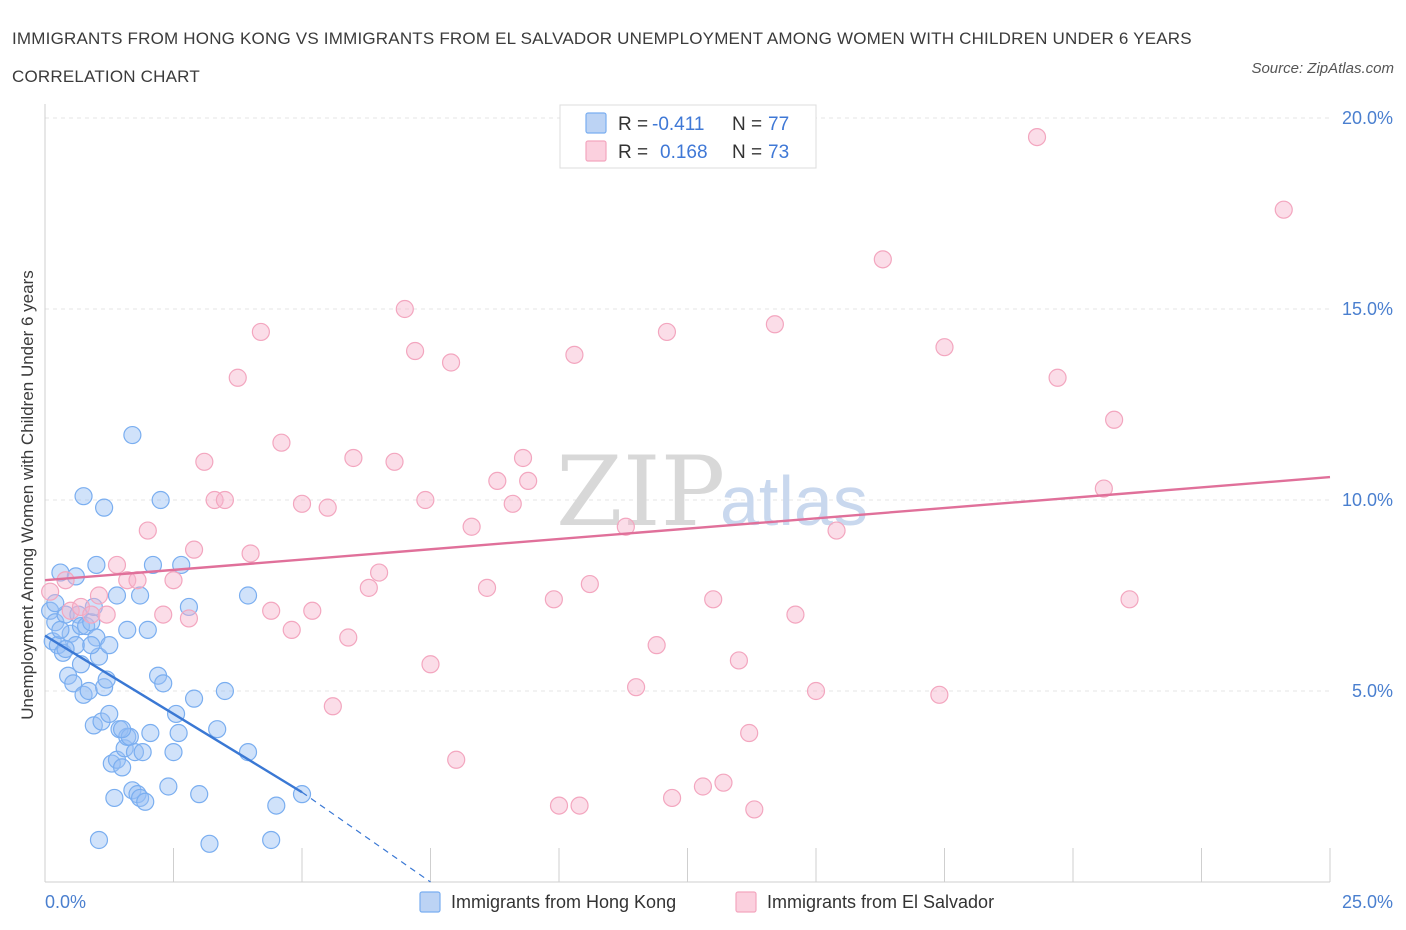 This screenshot has height=930, width=1406. Describe the element at coordinates (1372, 691) in the screenshot. I see `y-tick-label-0: 5.0%` at that location.